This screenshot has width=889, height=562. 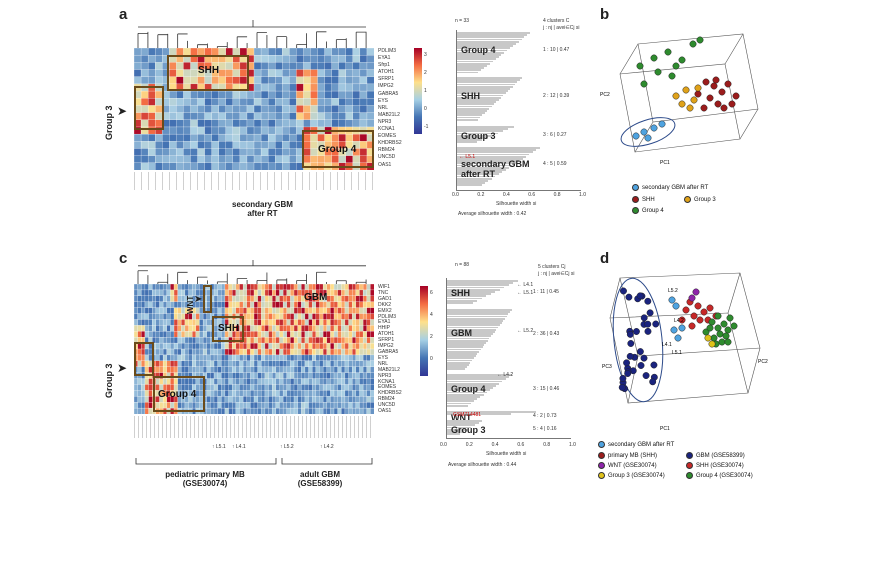 I want to click on x-tick: 0.2, so click(x=481, y=195).